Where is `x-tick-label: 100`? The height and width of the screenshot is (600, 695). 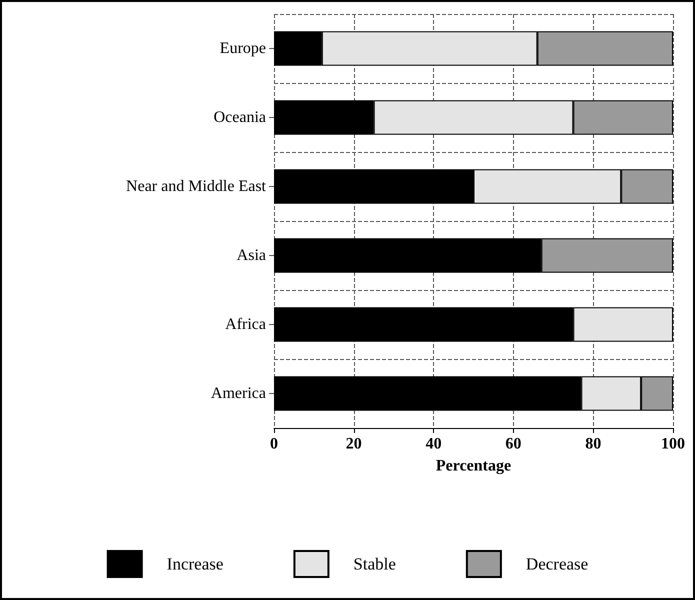 x-tick-label: 100 is located at coordinates (673, 444).